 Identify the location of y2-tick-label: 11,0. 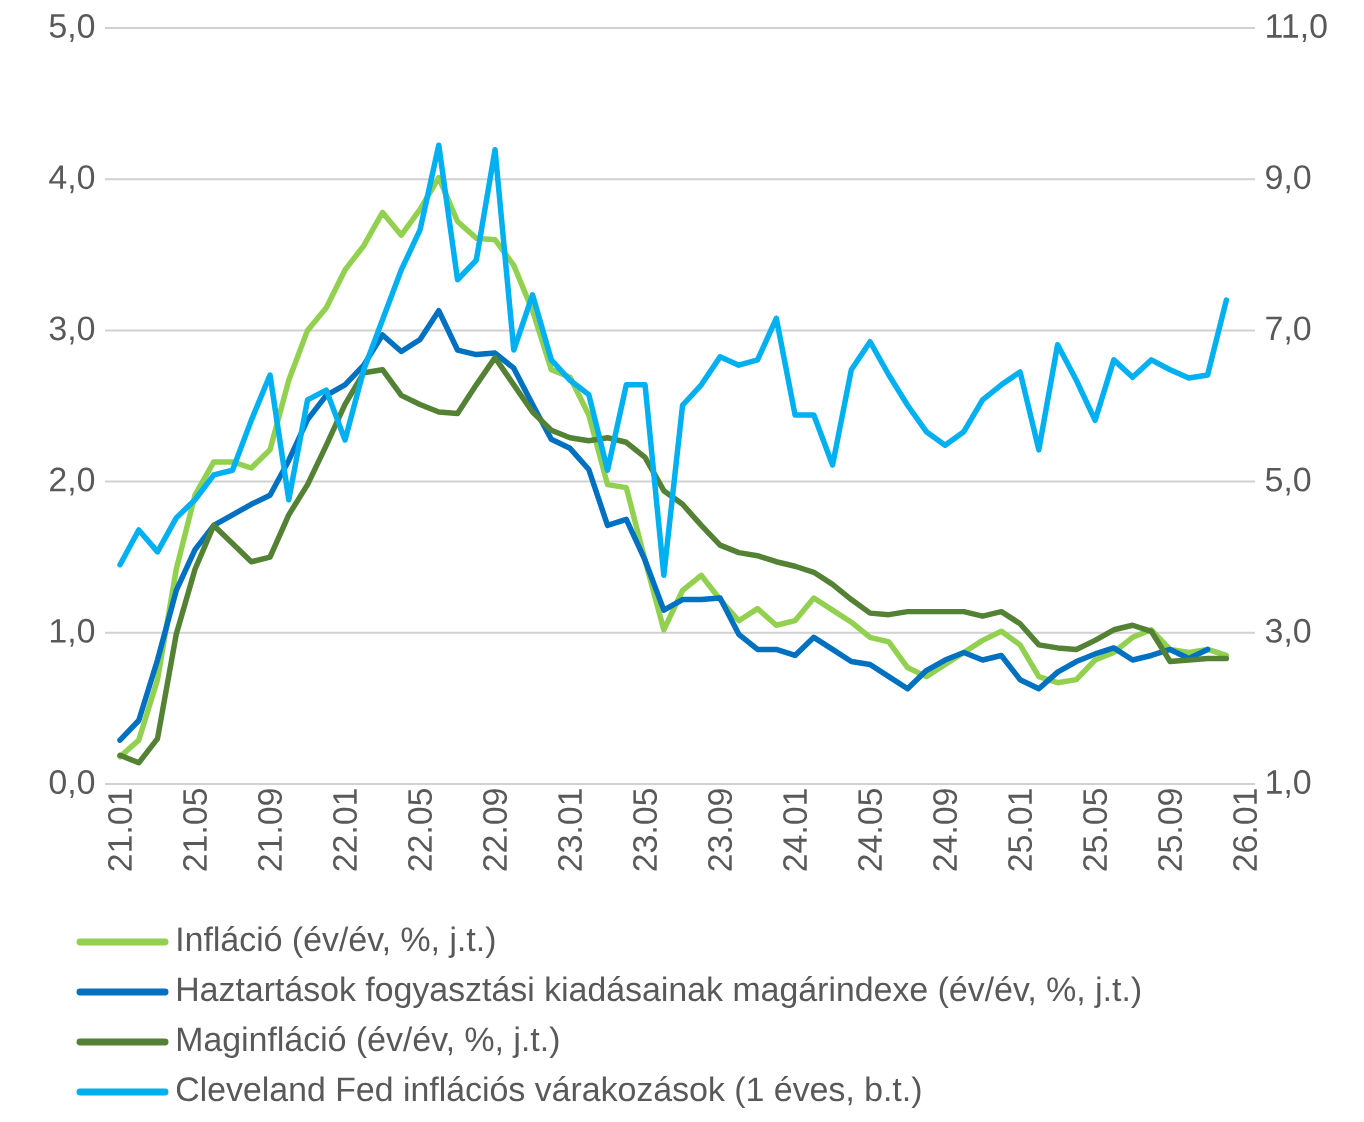
(1297, 27).